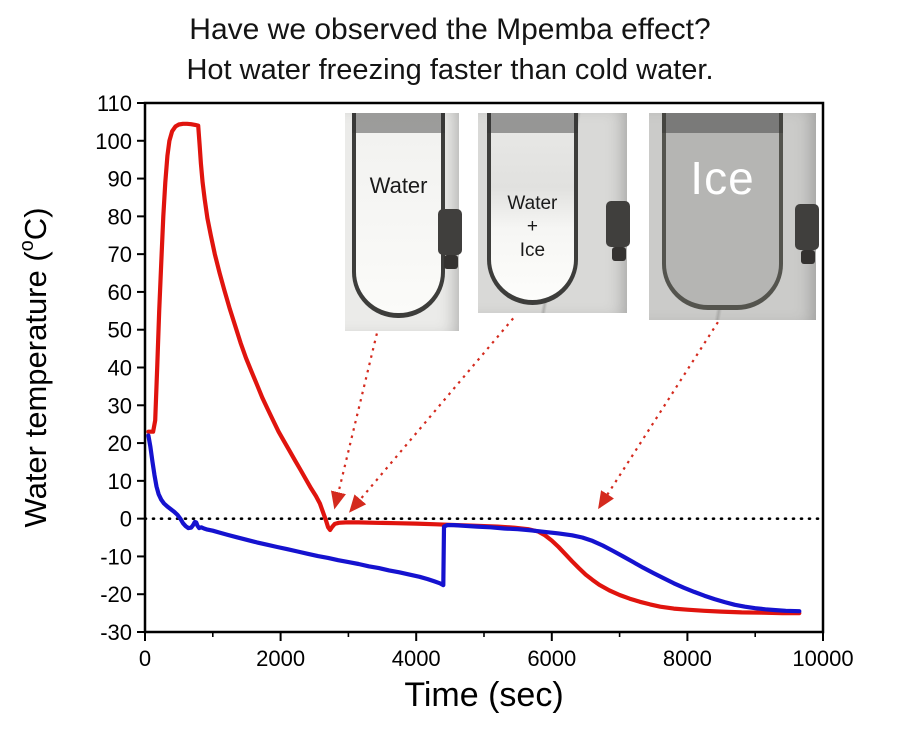 This screenshot has width=900, height=740. What do you see at coordinates (120, 292) in the screenshot?
I see `y-axis-tick-label: 60` at bounding box center [120, 292].